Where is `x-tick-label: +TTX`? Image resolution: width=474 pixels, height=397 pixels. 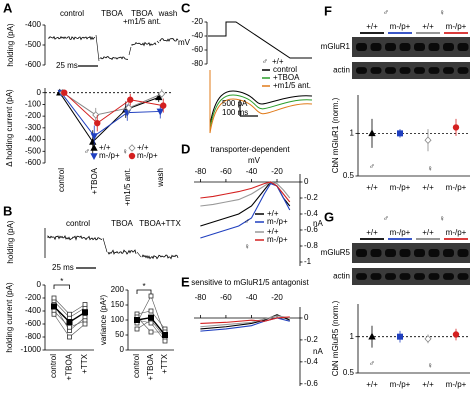 x-tick-label: +TTX is located at coordinates (84, 363).